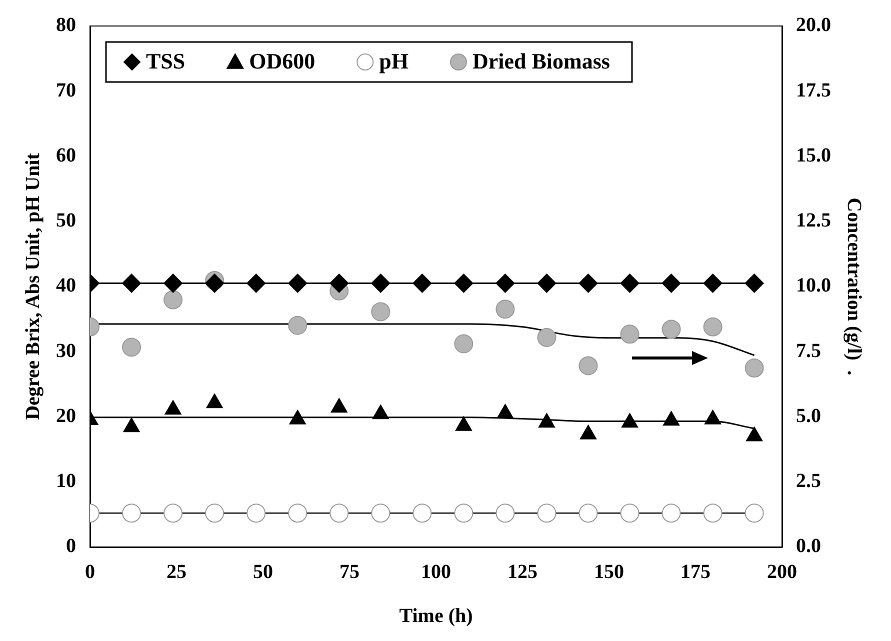 The height and width of the screenshot is (641, 891). Describe the element at coordinates (66, 481) in the screenshot. I see `y-tick-label: 10` at that location.